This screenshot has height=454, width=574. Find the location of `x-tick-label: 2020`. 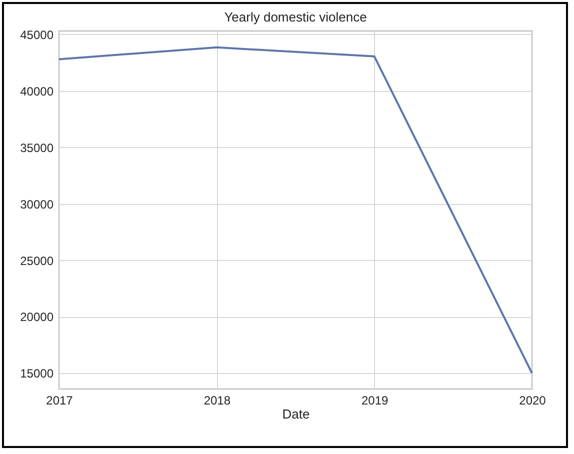

x-tick-label: 2020 is located at coordinates (532, 401).